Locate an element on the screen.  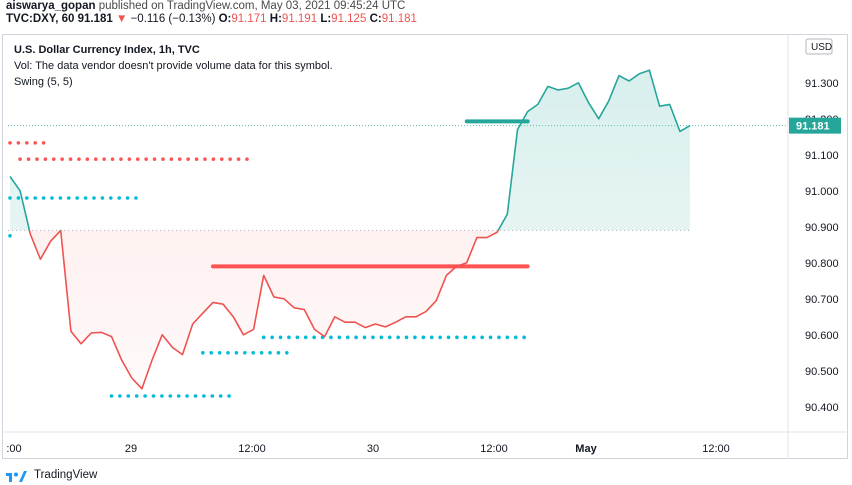
current-price-tag is located at coordinates (815, 125).